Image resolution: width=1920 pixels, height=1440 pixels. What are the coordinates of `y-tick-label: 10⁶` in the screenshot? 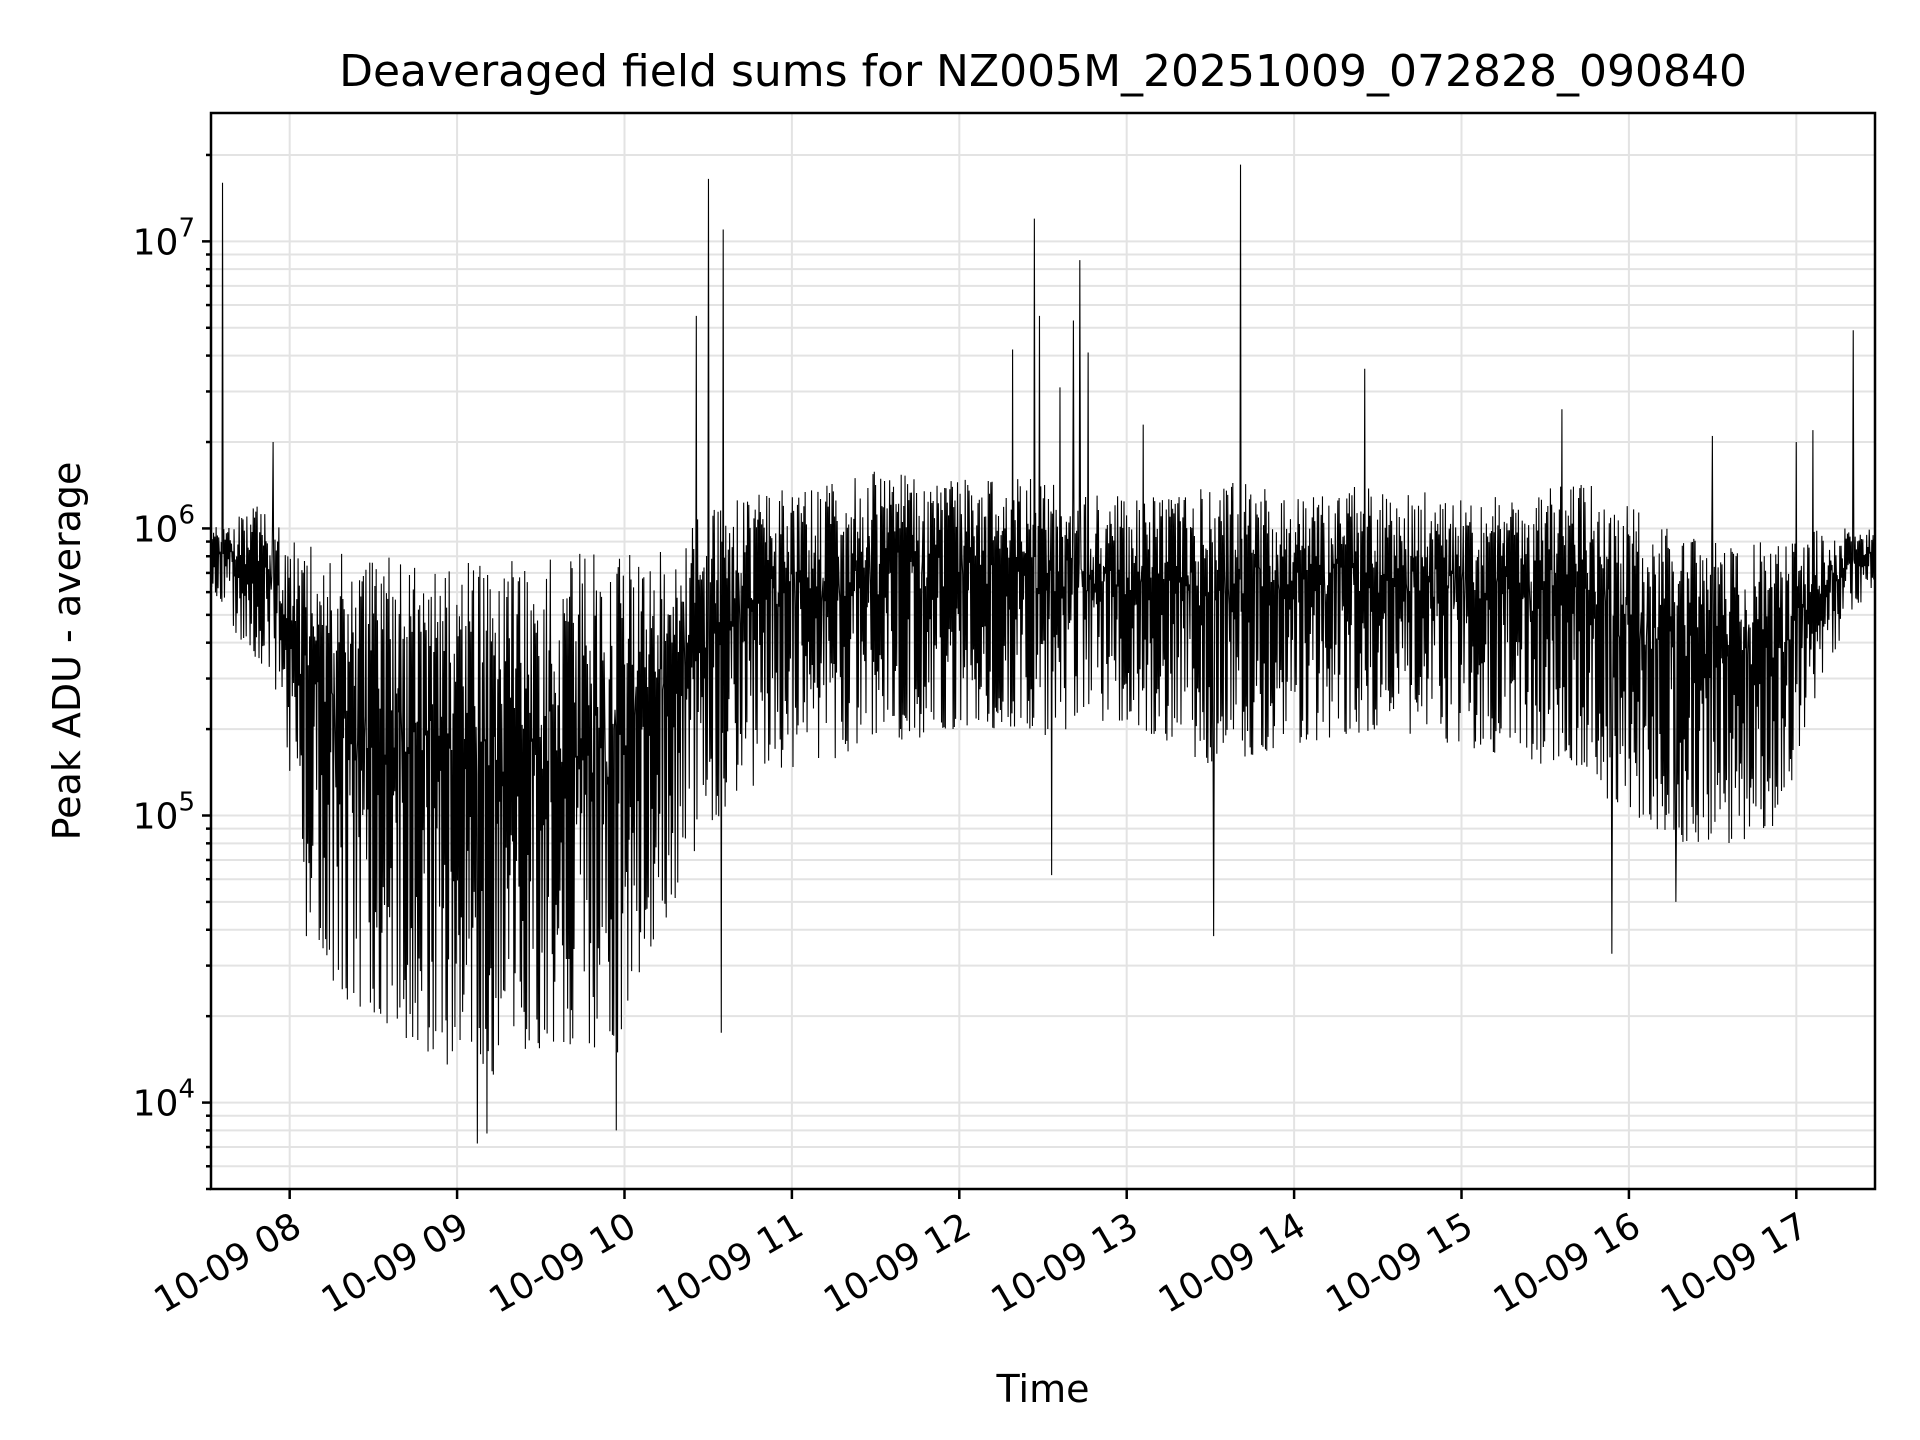 It's located at (164, 525).